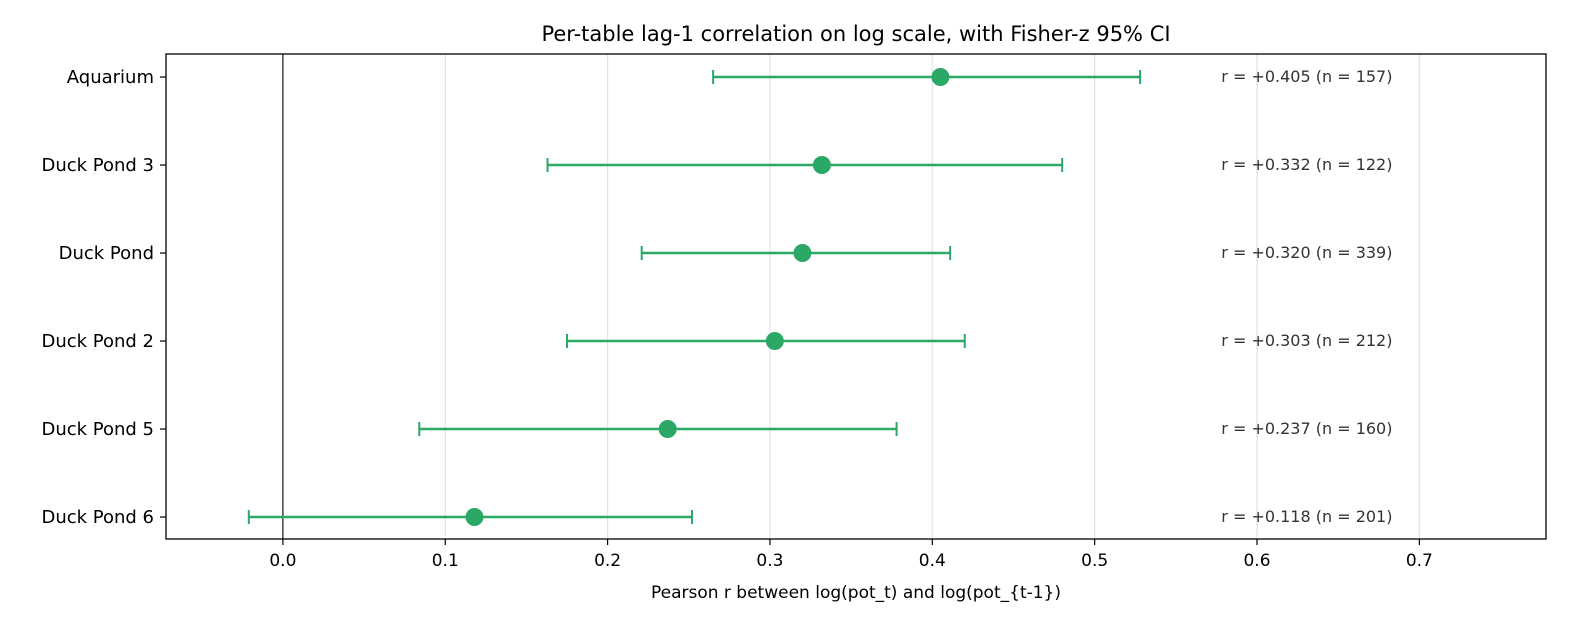  What do you see at coordinates (97, 429) in the screenshot?
I see `y-category-label: Duck Pond 5` at bounding box center [97, 429].